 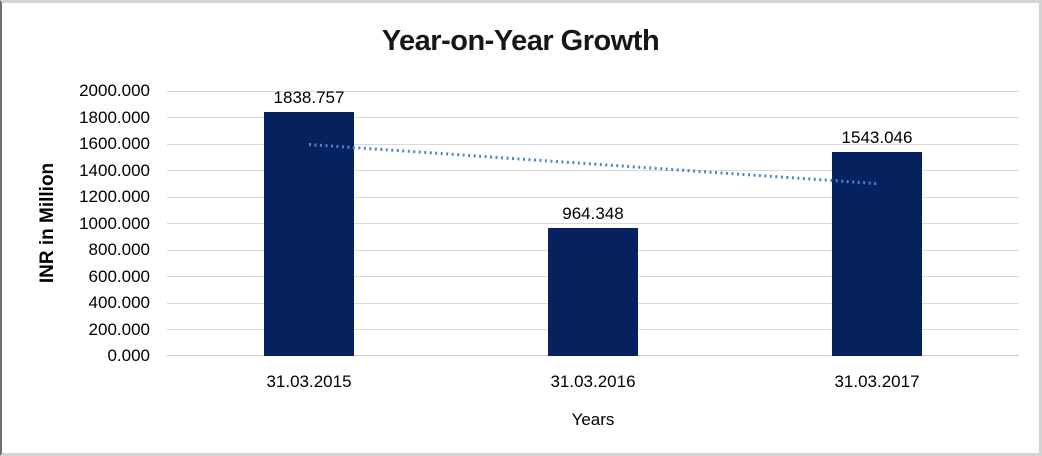 I want to click on y-tick-label: 1400.000, so click(x=114, y=170).